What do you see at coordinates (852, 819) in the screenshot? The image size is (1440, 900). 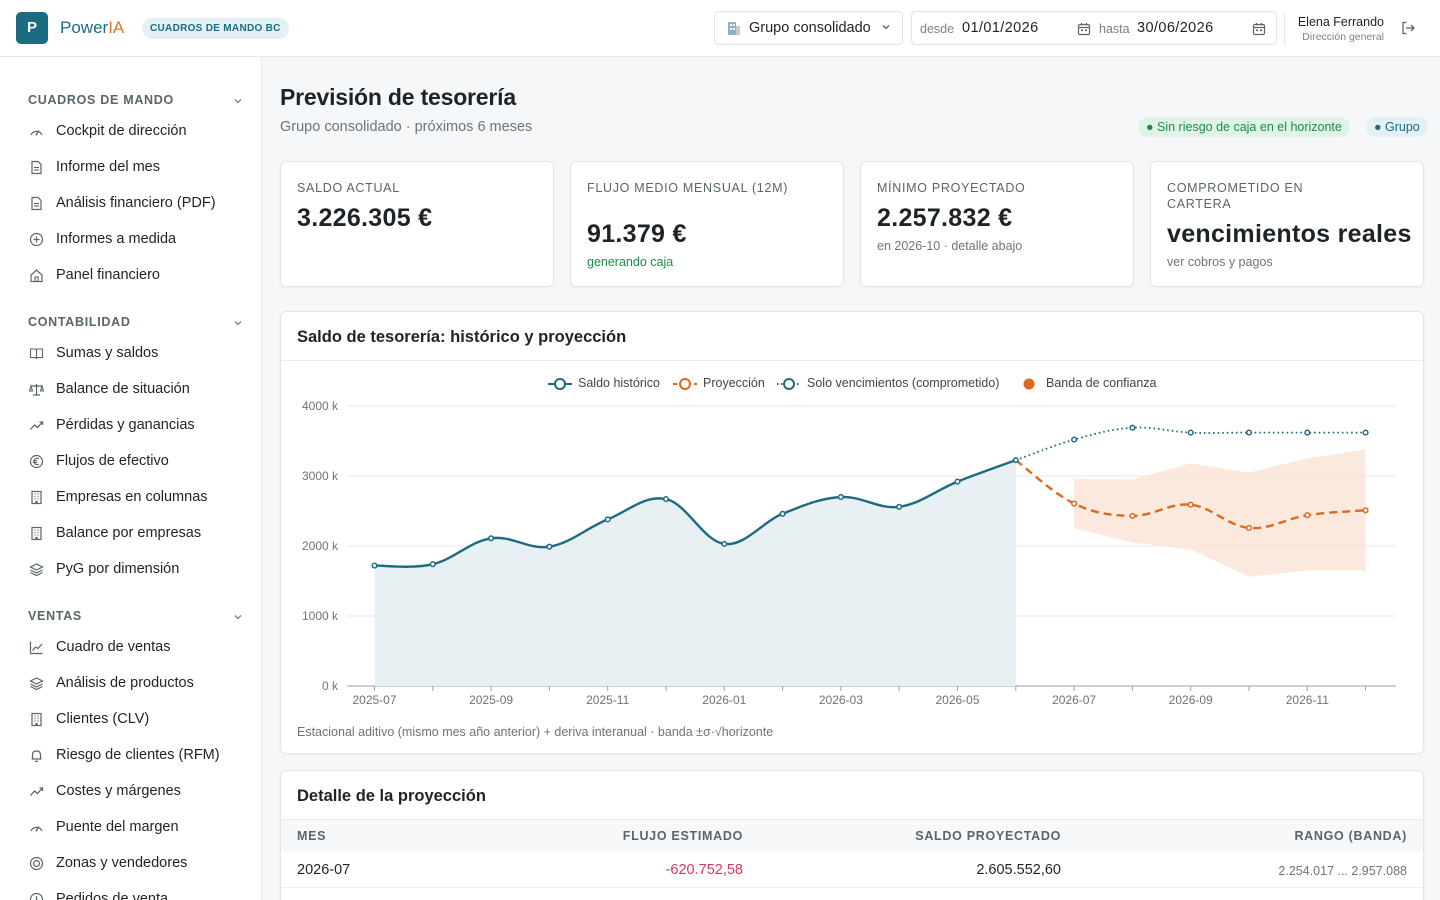 I see `divider` at bounding box center [852, 819].